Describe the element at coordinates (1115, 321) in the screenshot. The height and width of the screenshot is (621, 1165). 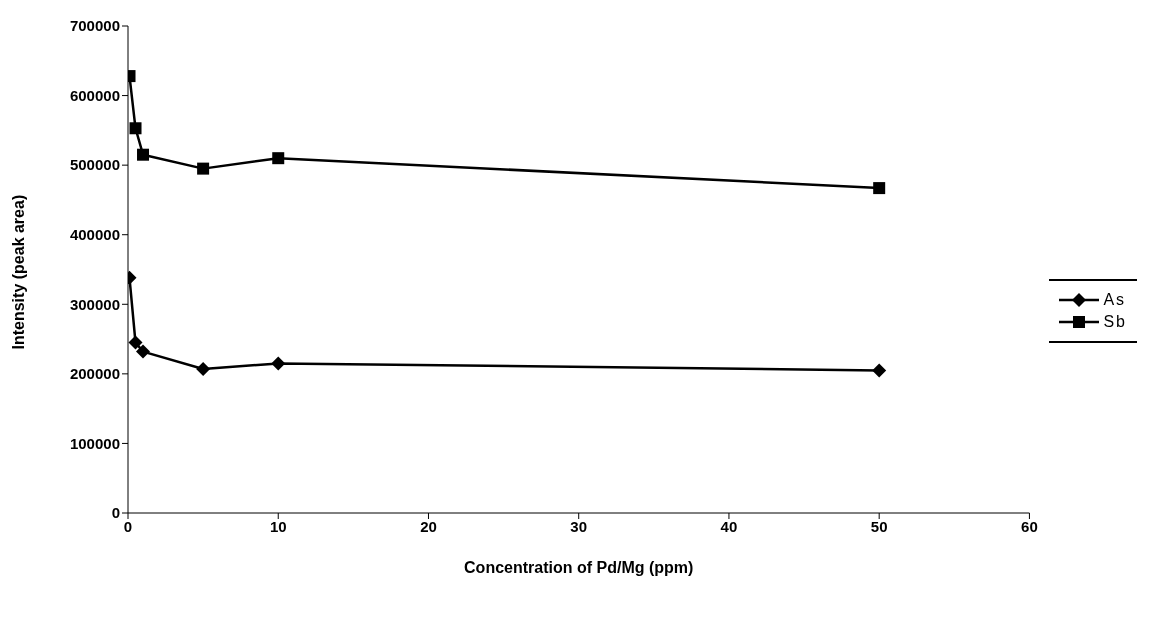
I see `legend-label: Sb` at that location.